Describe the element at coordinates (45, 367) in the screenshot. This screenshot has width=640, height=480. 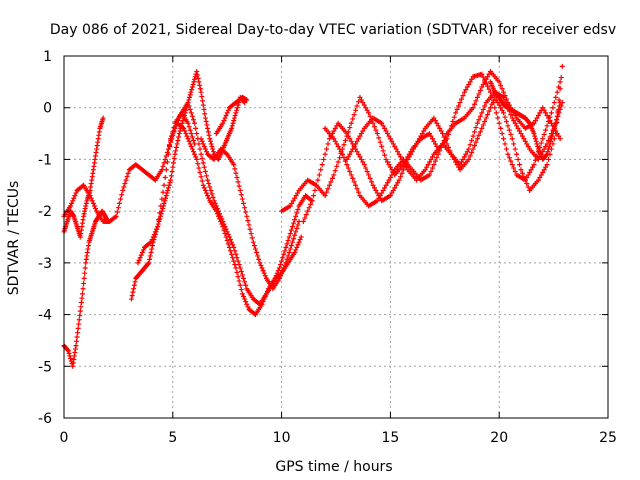
I see `y-tick-label: -5` at that location.